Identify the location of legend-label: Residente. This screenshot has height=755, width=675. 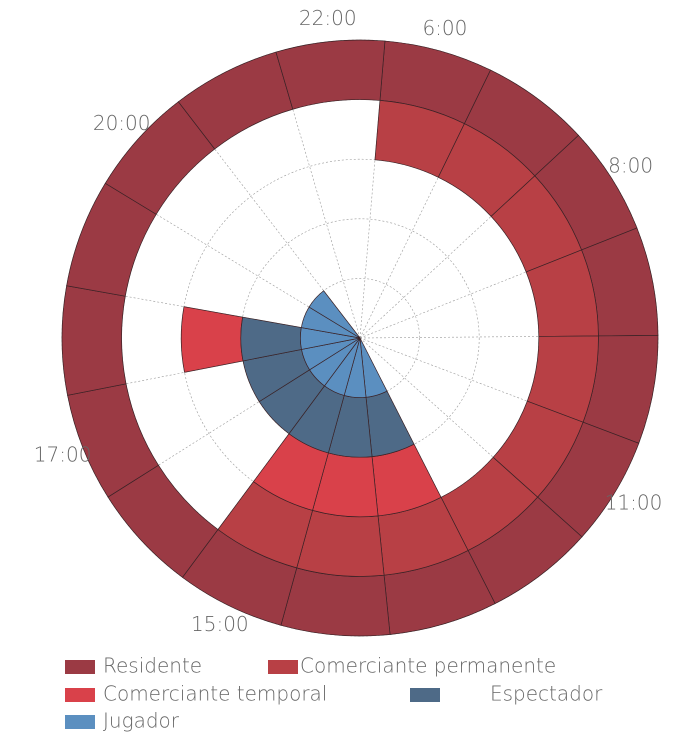
(152, 666).